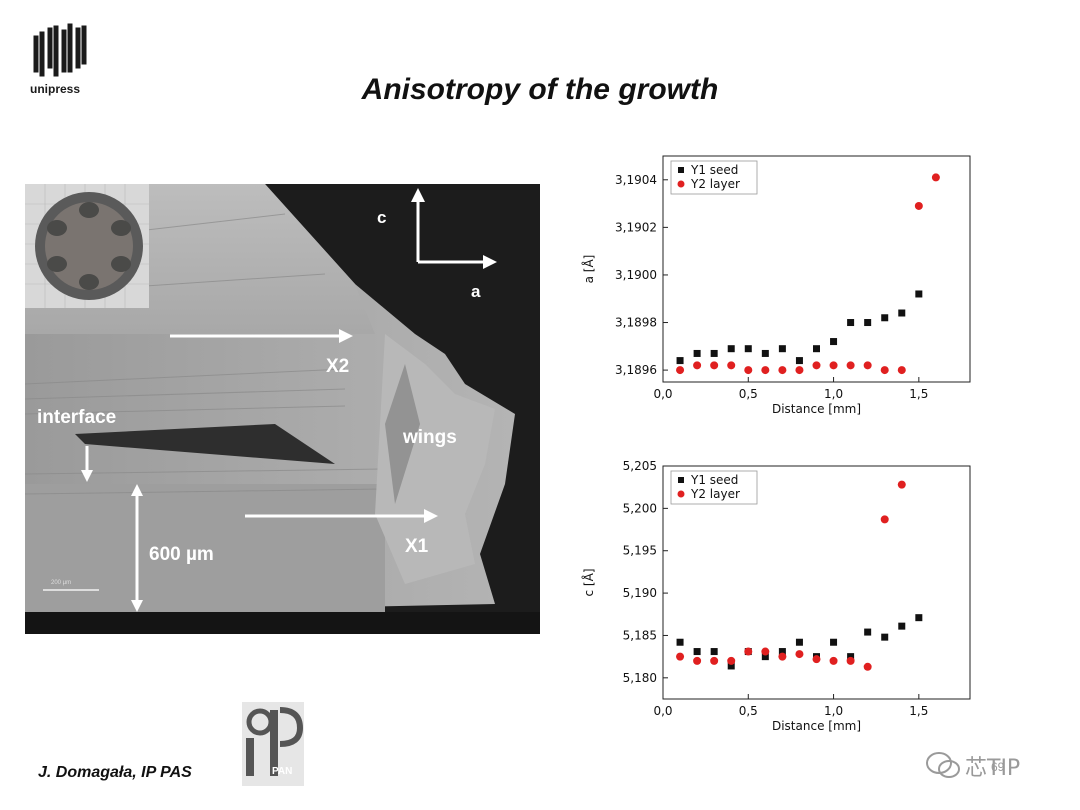  Describe the element at coordinates (417, 546) in the screenshot. I see `x1-label: X1` at that location.